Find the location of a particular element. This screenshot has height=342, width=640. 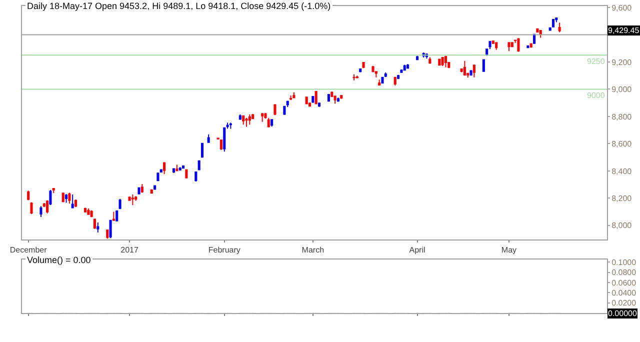

x-tick-label: 2017 is located at coordinates (129, 249).